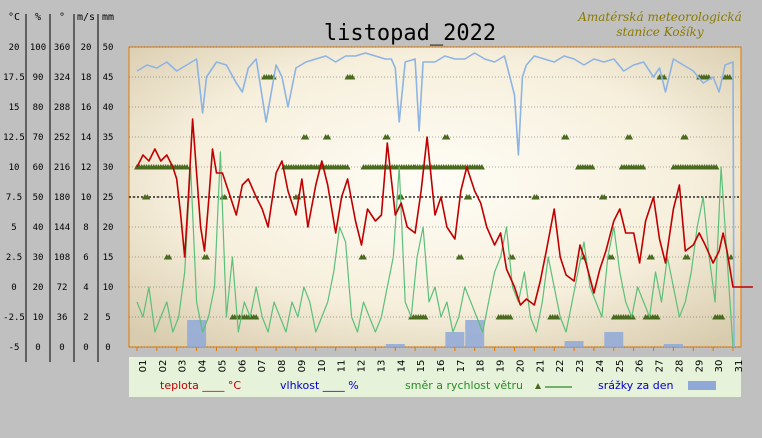  Describe the element at coordinates (38, 48) in the screenshot. I see `scale-label-humidity_pct: 100` at that location.